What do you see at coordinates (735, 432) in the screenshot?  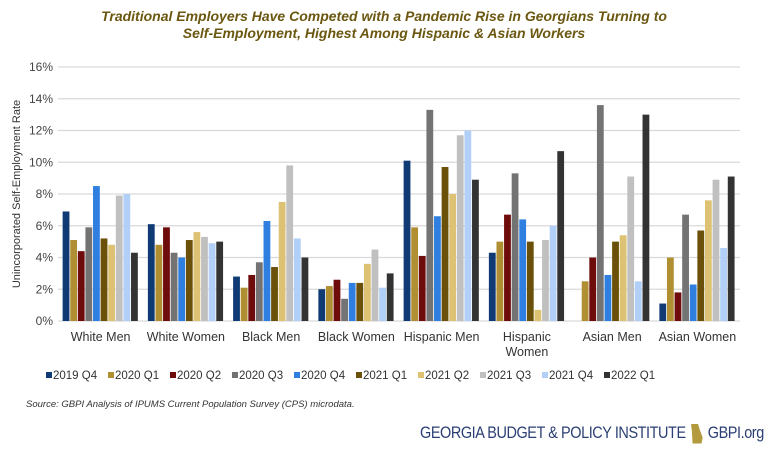 I see `brand-url: GBPI.org` at bounding box center [735, 432].